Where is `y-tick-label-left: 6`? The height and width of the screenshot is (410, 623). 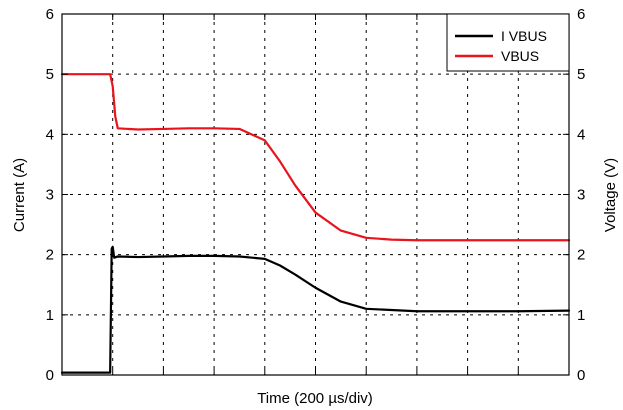
y-tick-label-left: 6 is located at coordinates (50, 14).